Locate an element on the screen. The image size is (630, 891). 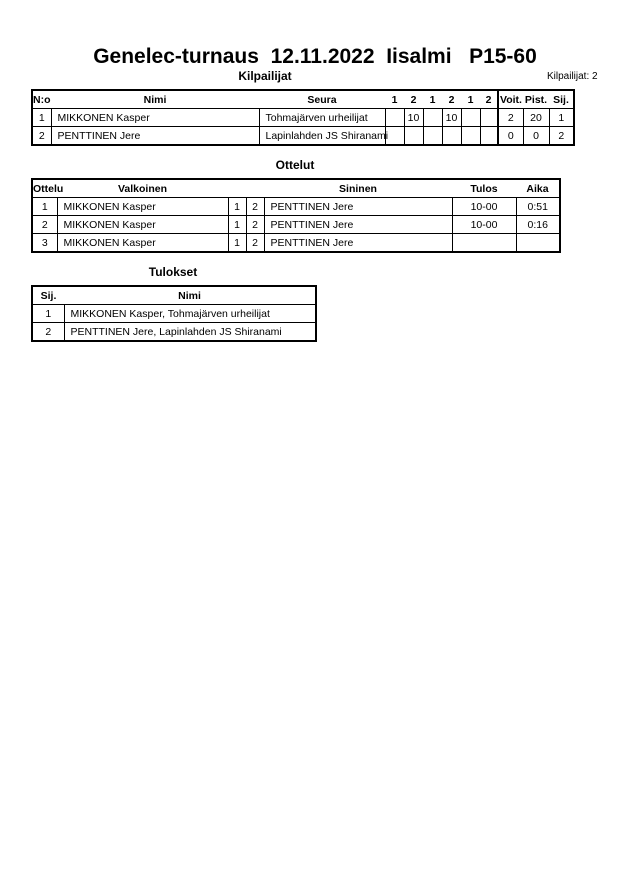
table-cell: 3 is located at coordinates (44, 243).